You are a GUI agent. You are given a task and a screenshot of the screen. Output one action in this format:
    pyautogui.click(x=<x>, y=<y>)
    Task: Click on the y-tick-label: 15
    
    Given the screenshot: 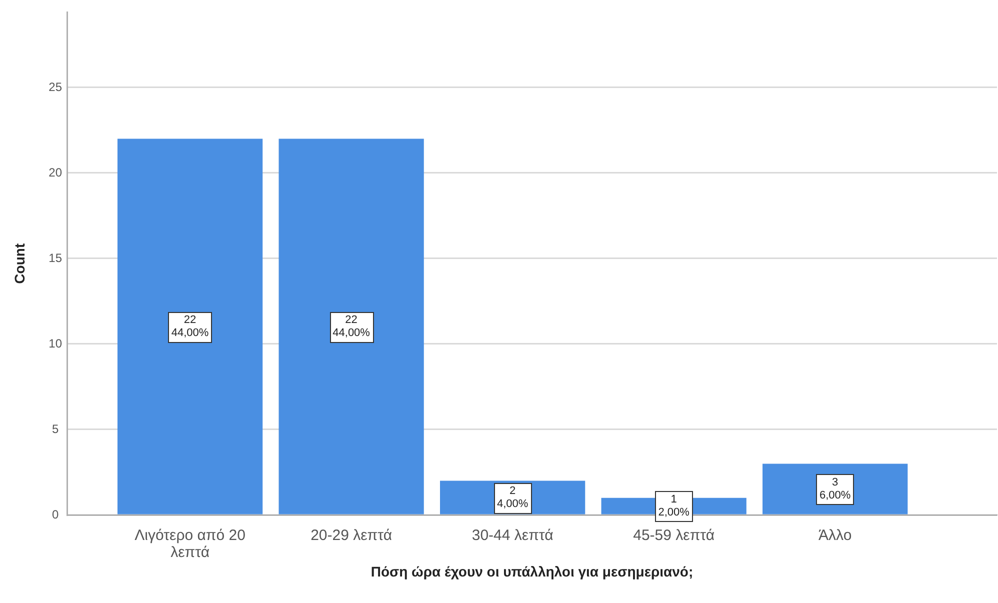 What is the action you would take?
    pyautogui.click(x=55, y=257)
    